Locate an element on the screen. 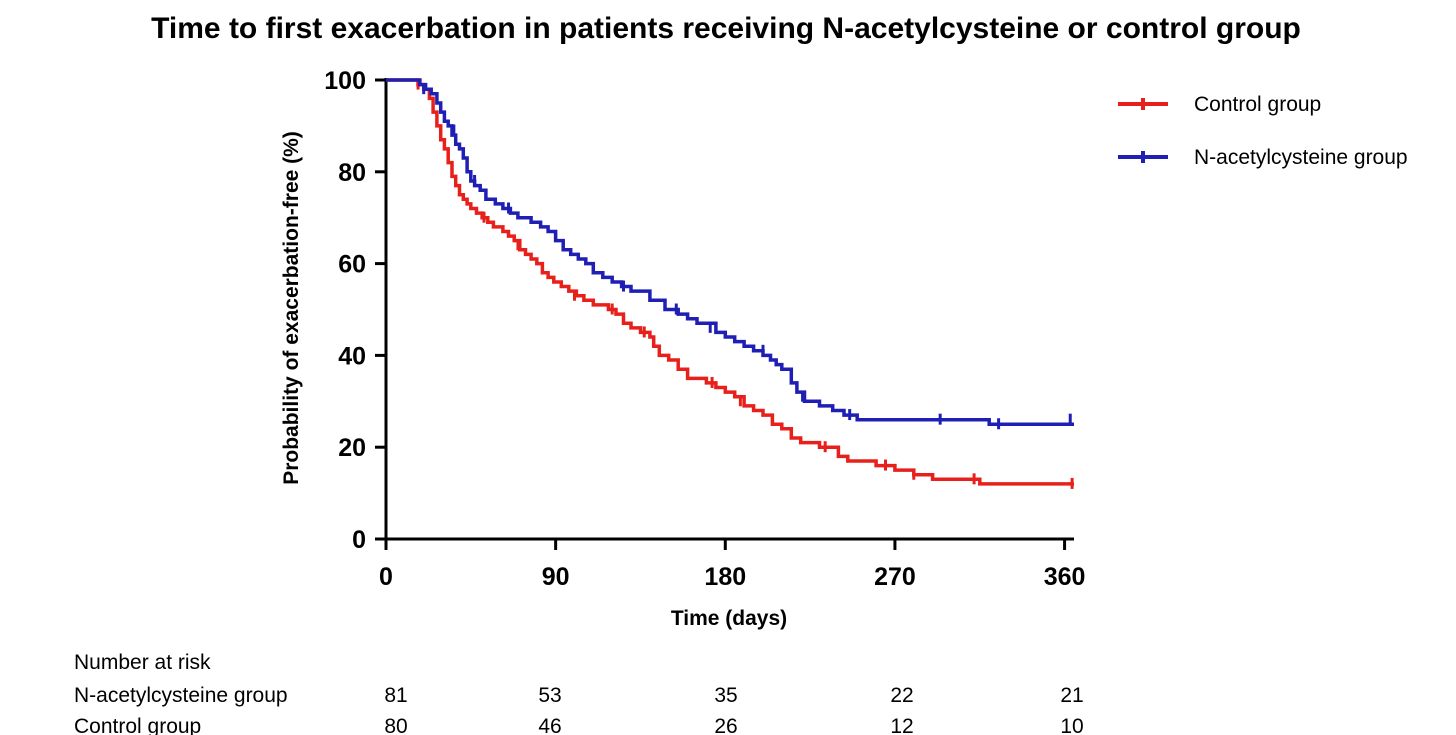  x-ticks: 0 90 180 270 360 is located at coordinates (732, 565).